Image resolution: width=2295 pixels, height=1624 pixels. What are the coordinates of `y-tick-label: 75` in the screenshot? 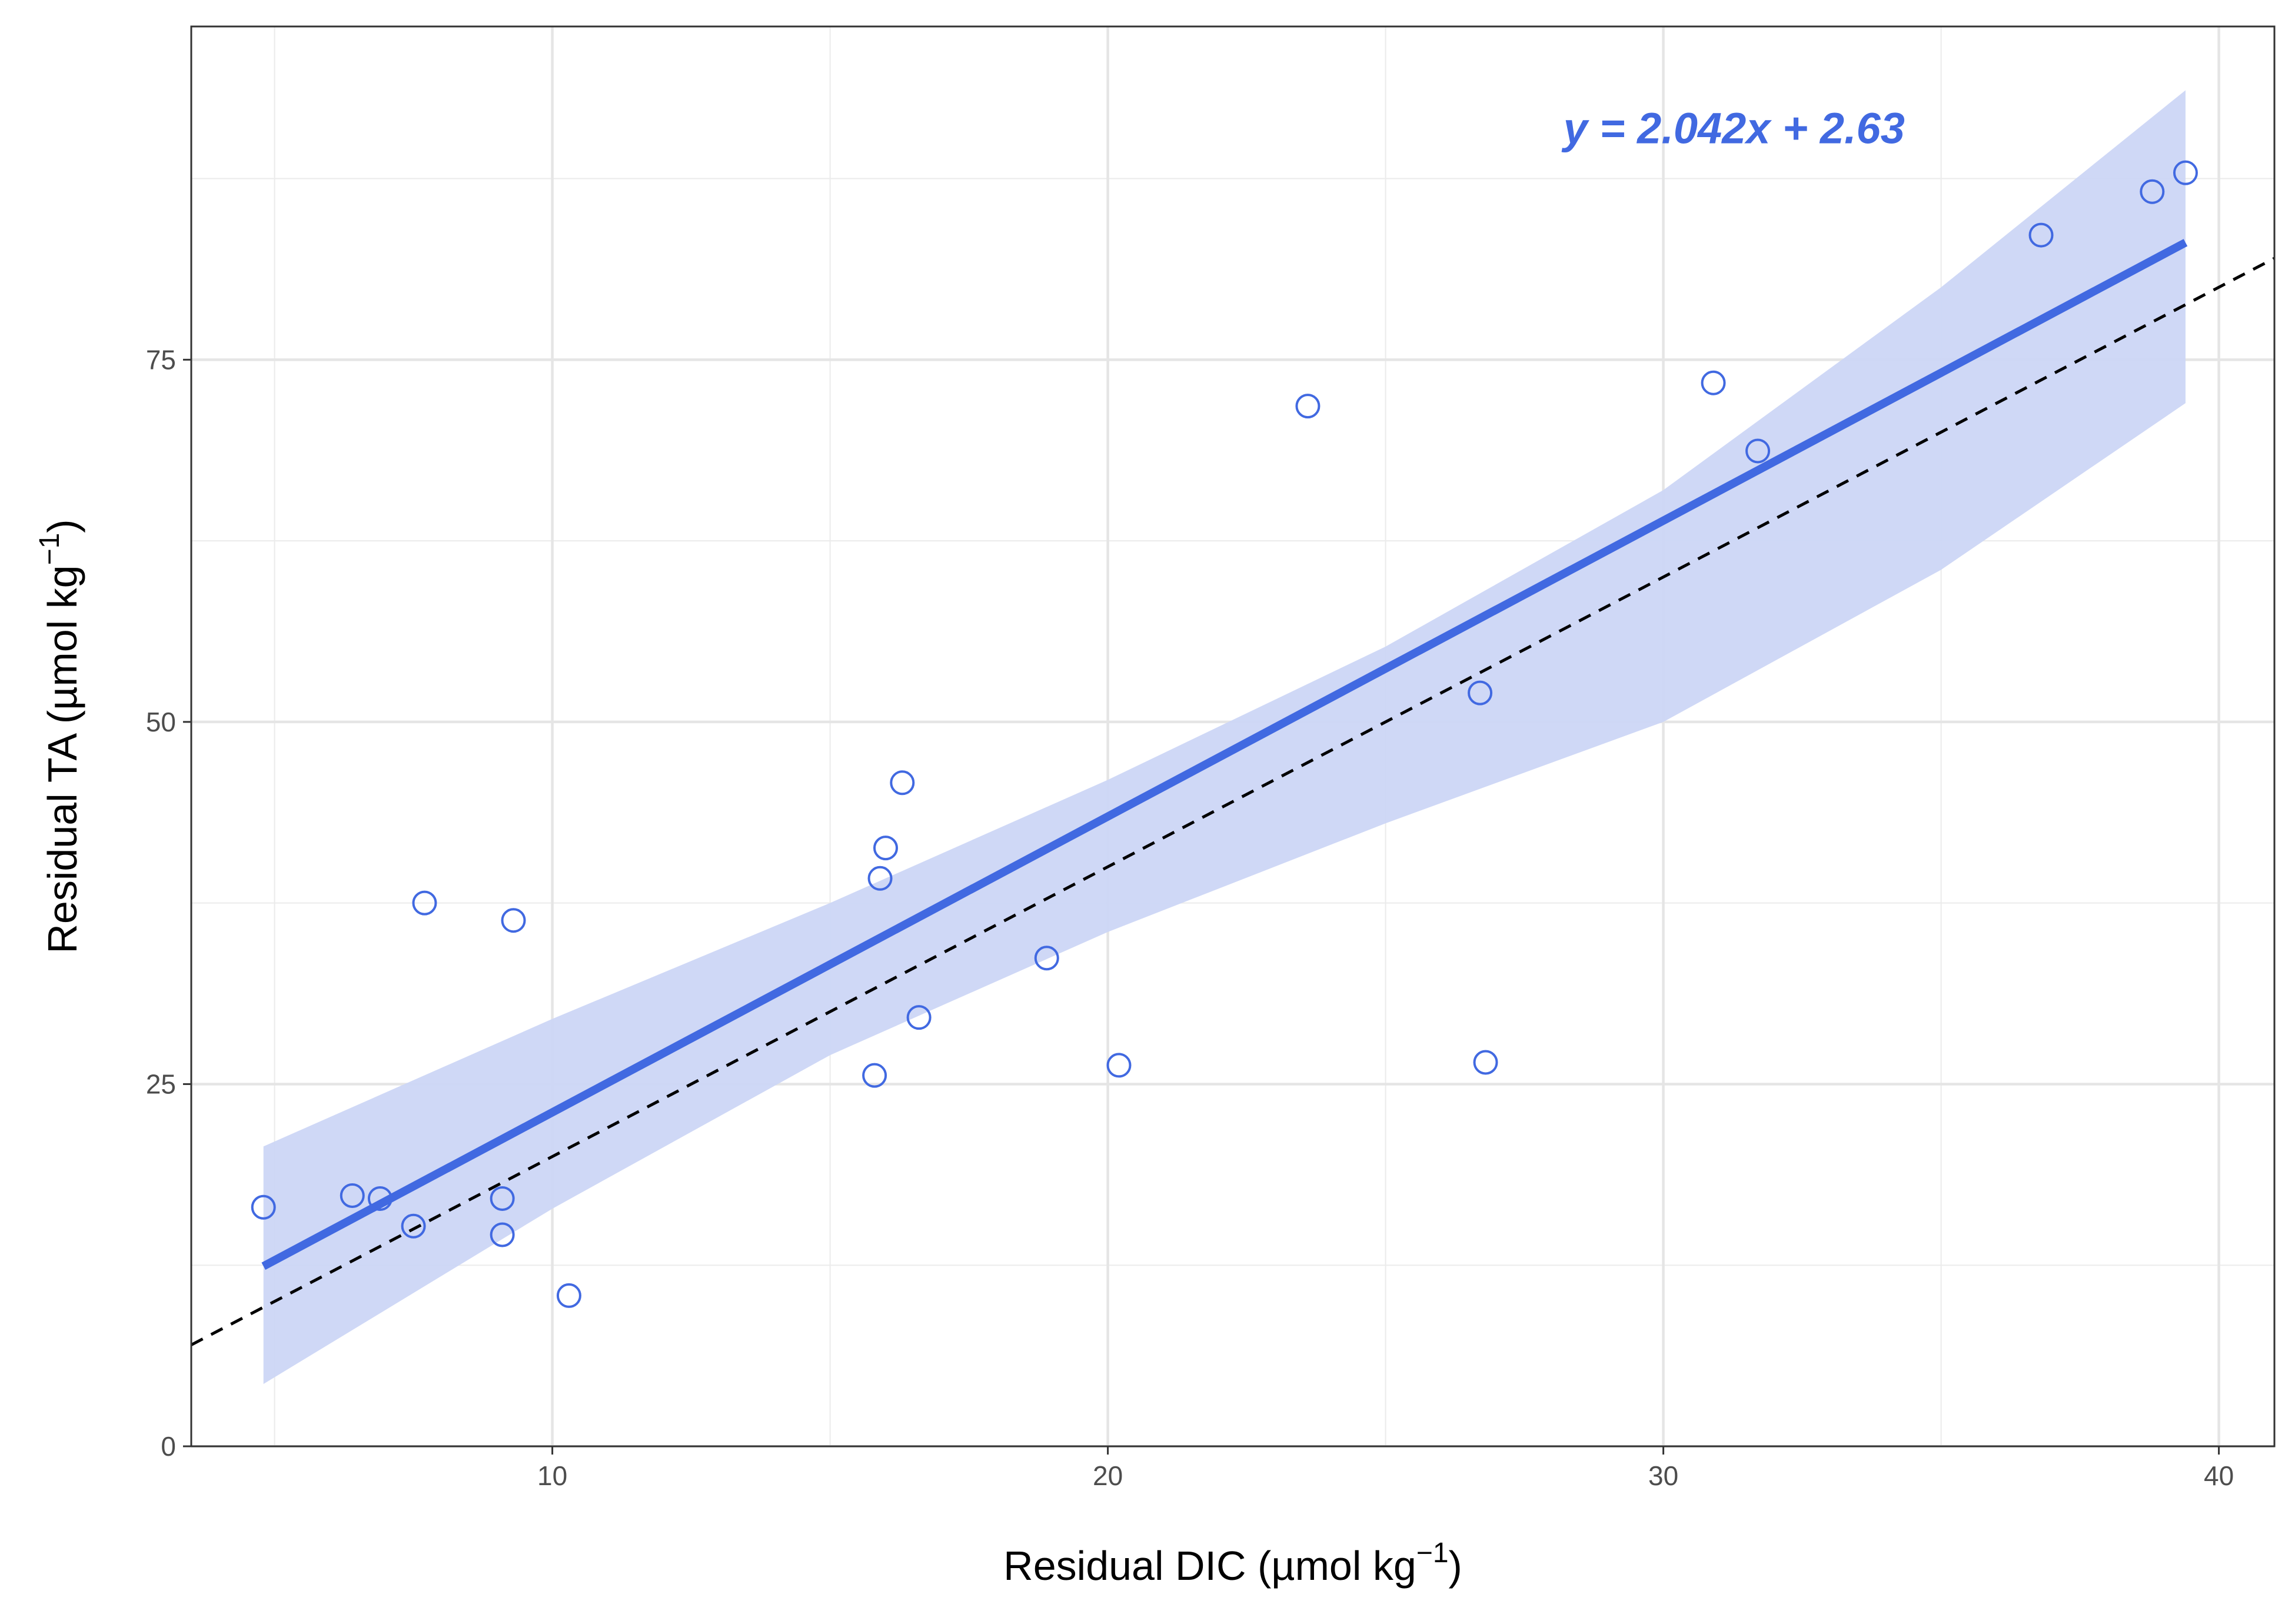 It's located at (161, 359).